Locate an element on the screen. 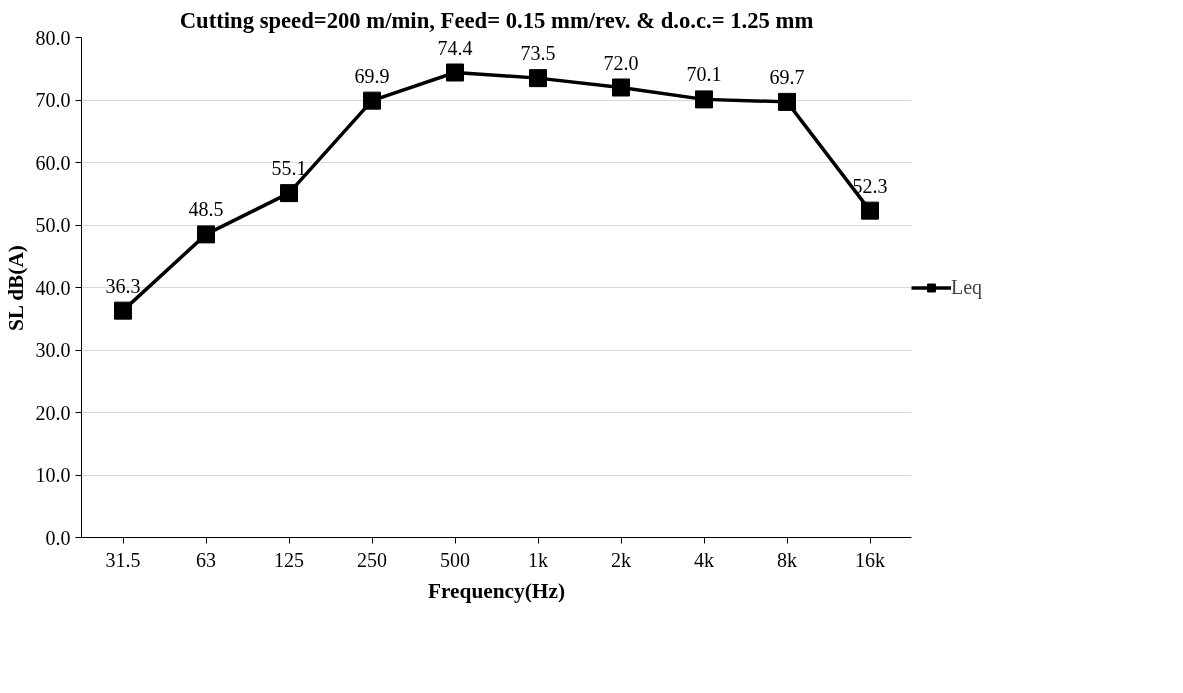 This screenshot has width=1183, height=693. y-tick-label: 20.0 is located at coordinates (53, 412).